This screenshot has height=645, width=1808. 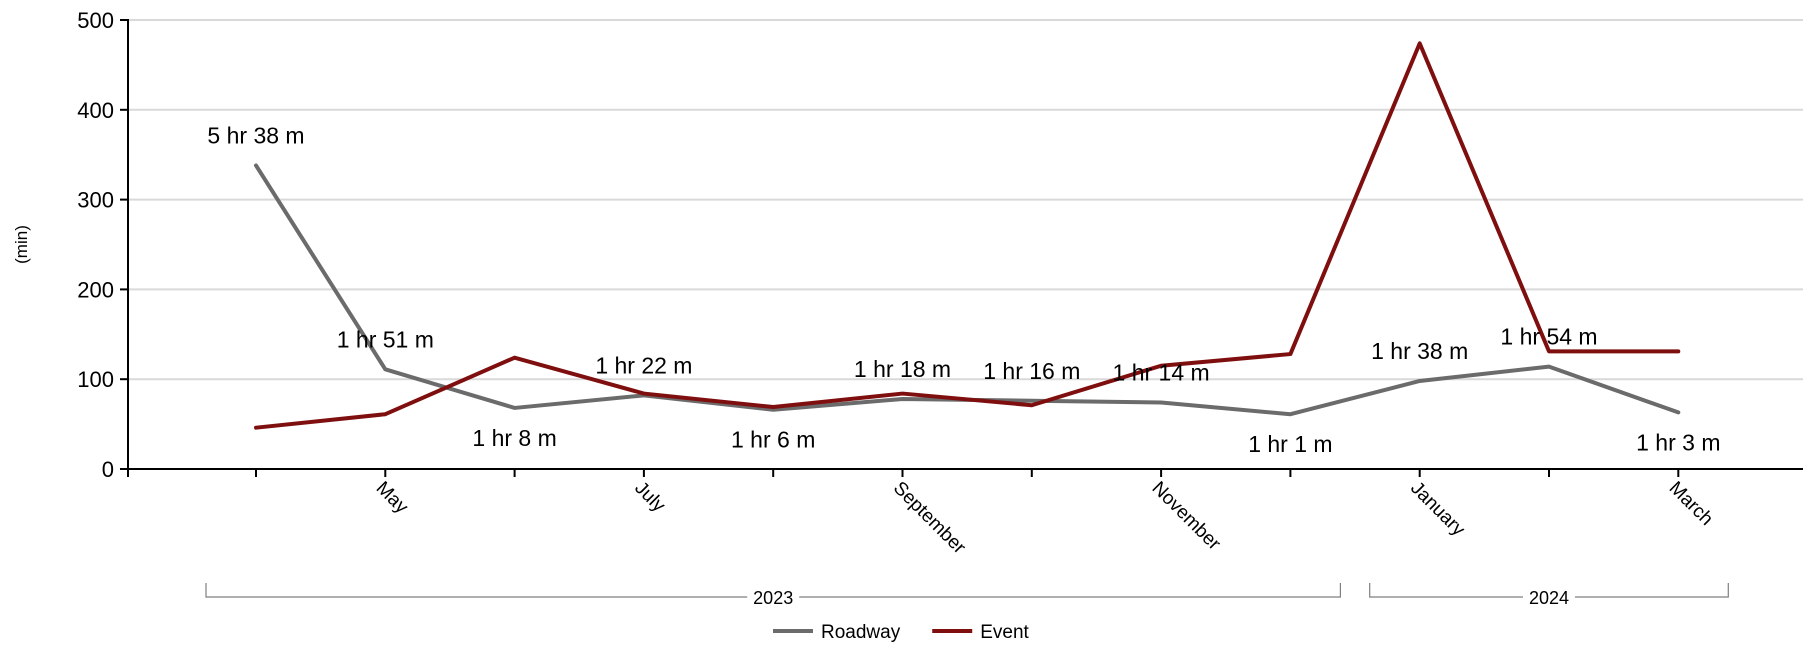 What do you see at coordinates (108, 469) in the screenshot?
I see `y-tick-label: 0` at bounding box center [108, 469].